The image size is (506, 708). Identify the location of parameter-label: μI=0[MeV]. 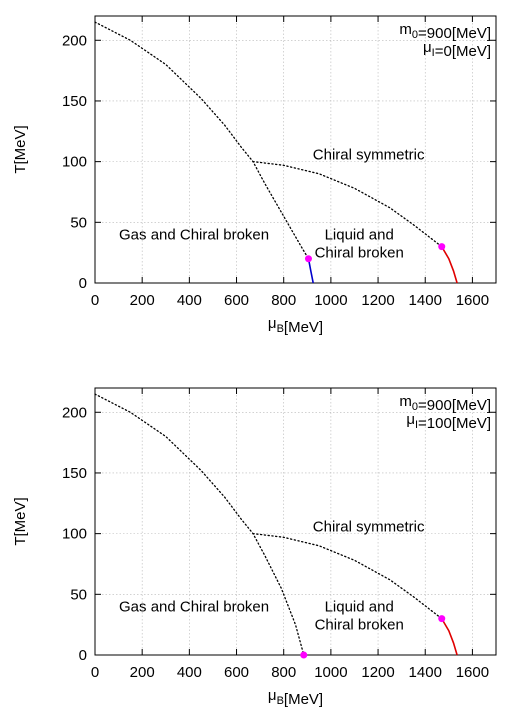
(457, 49).